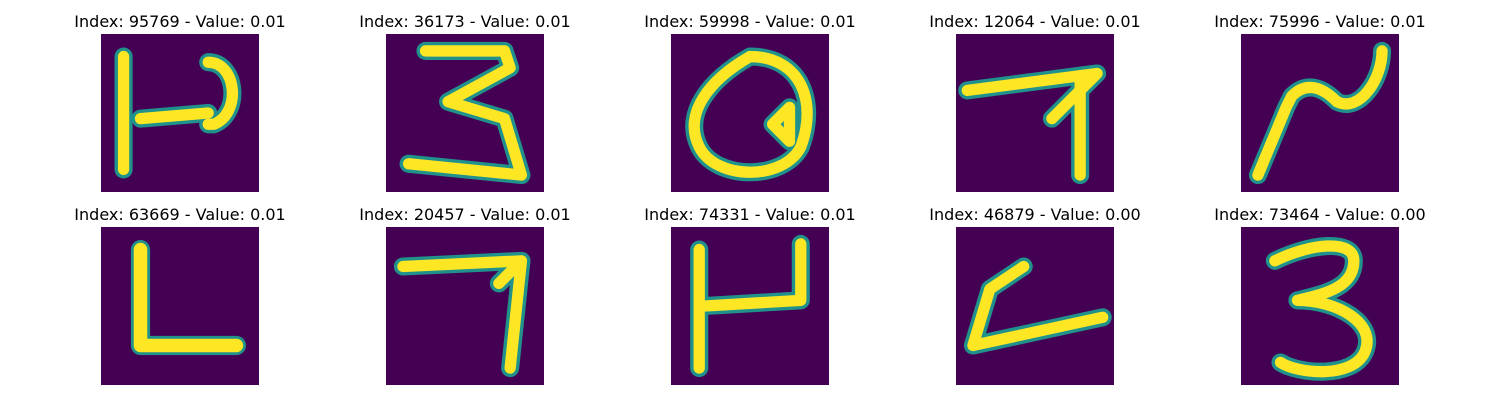  What do you see at coordinates (465, 214) in the screenshot?
I see `panel-title: Index: 20457 - Value: 0.01` at bounding box center [465, 214].